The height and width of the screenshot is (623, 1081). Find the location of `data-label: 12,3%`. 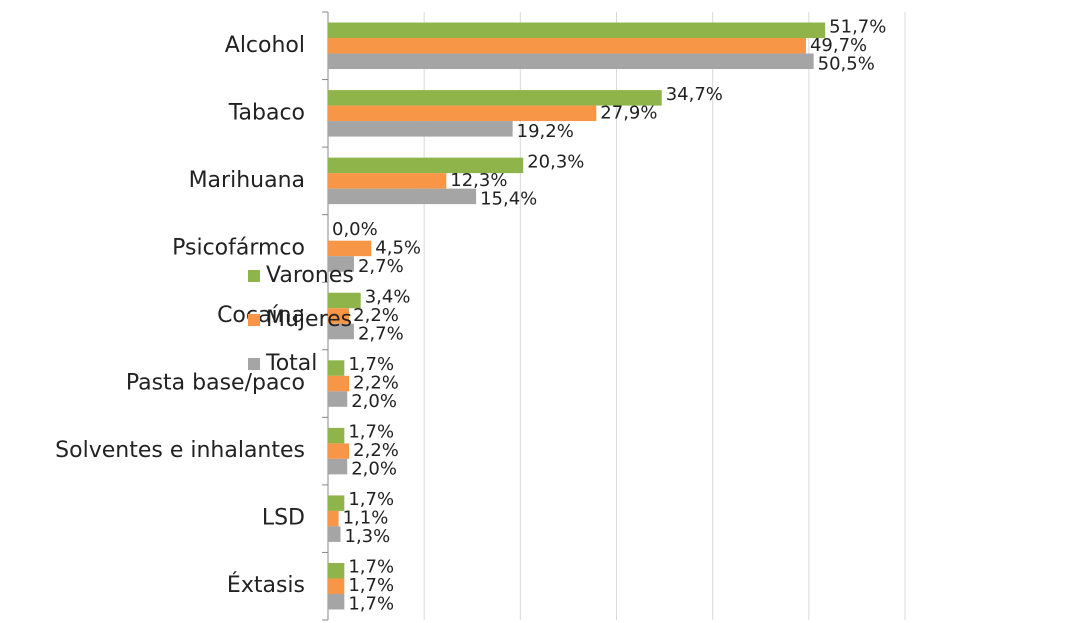

data-label: 12,3% is located at coordinates (478, 180).